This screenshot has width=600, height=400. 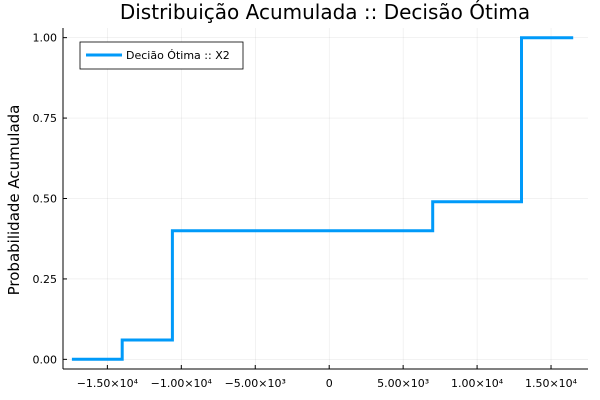 I want to click on chart-title: Distribuição Acumulada :: Decisão Ótima, so click(x=325, y=12).